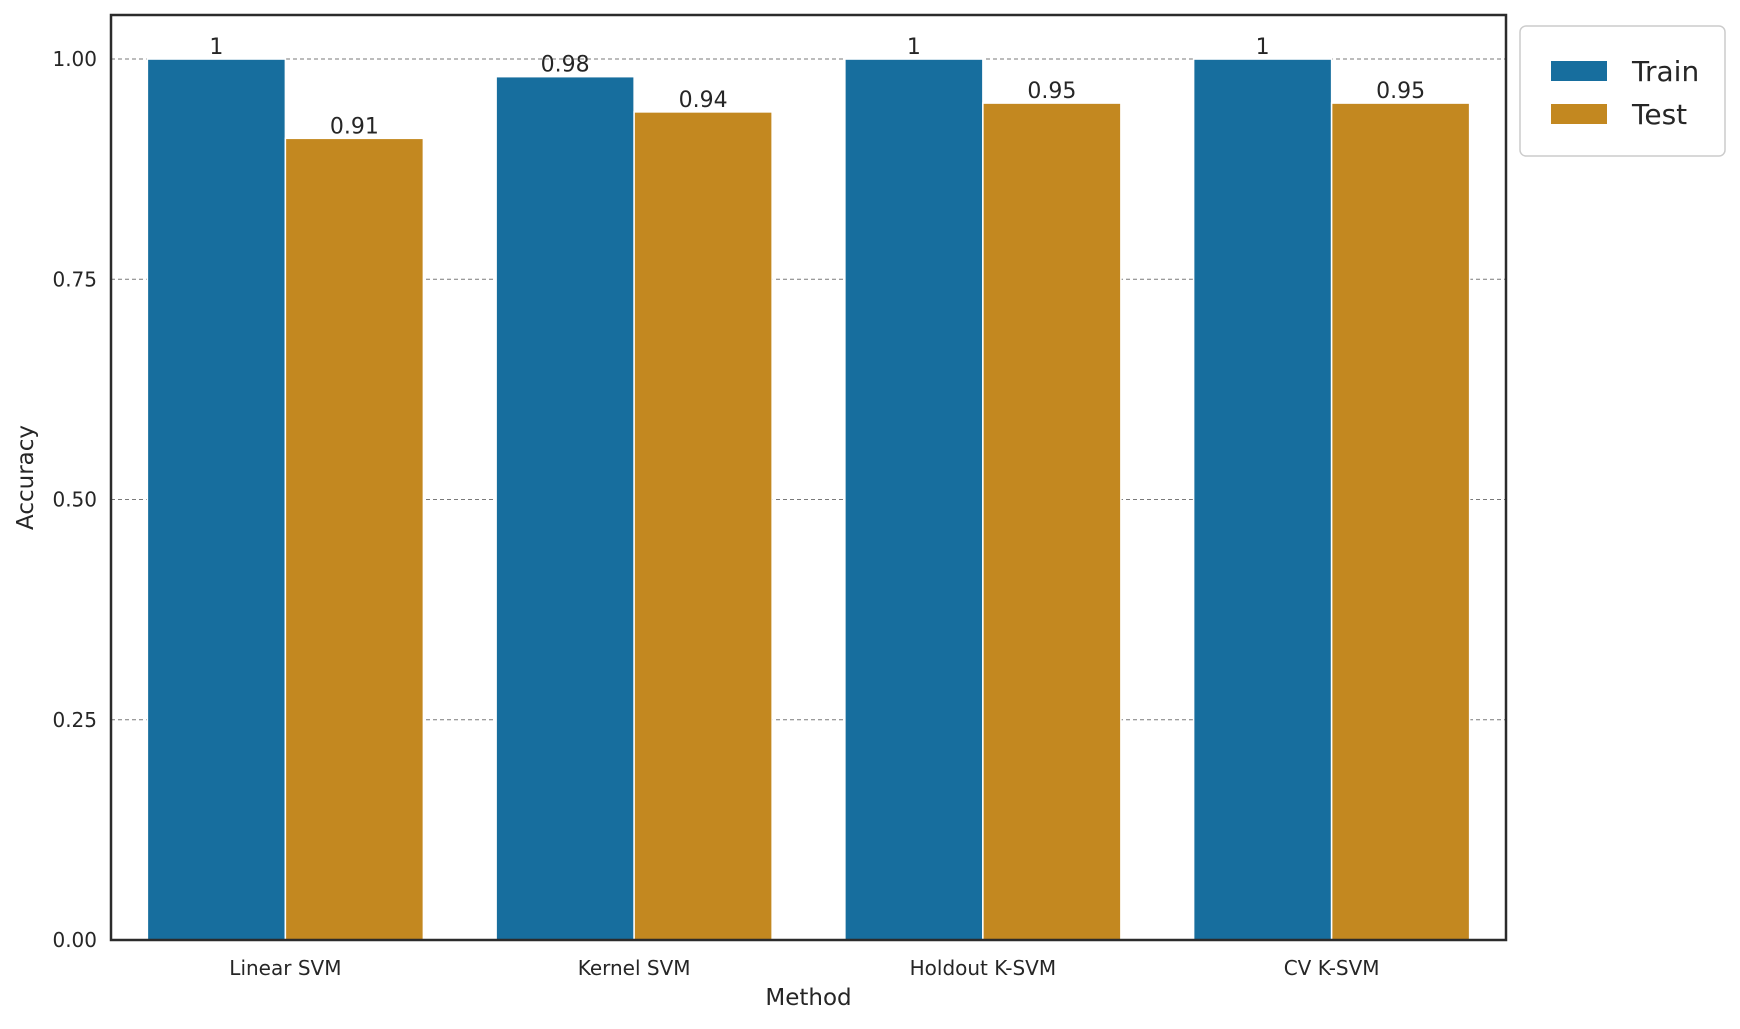 The image size is (1740, 1029). What do you see at coordinates (1579, 71) in the screenshot?
I see `legend-swatch-train` at bounding box center [1579, 71].